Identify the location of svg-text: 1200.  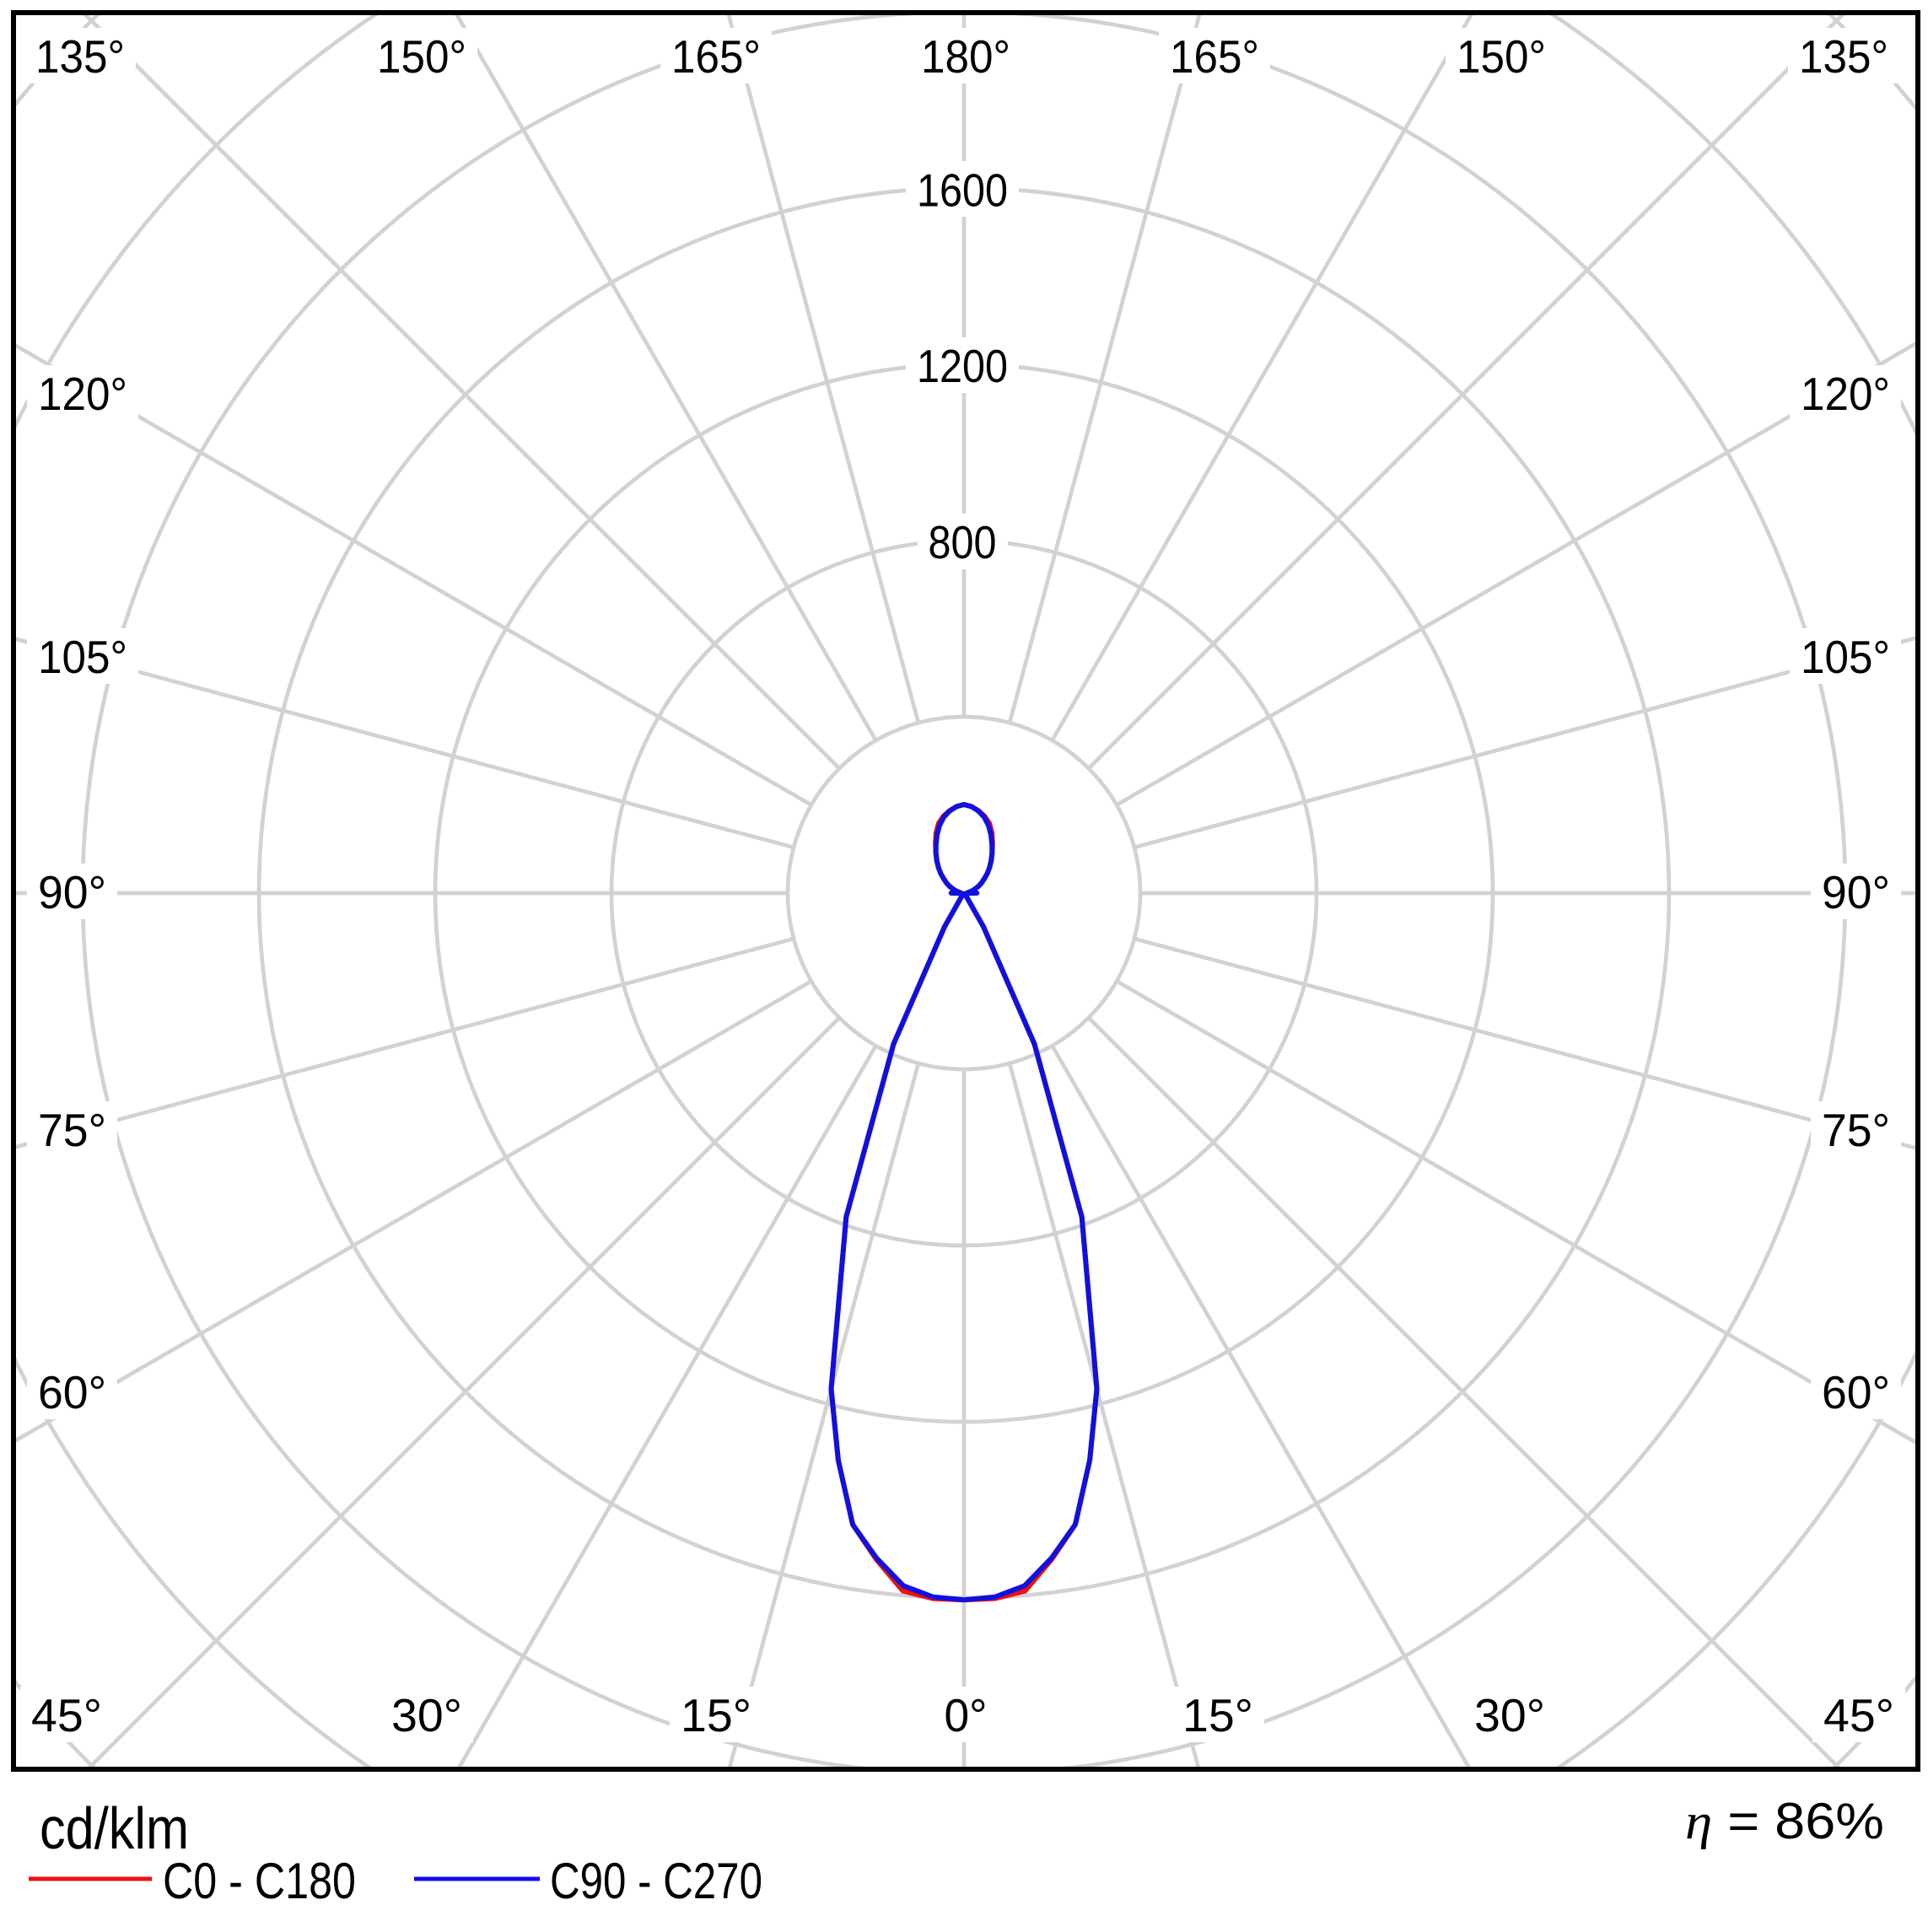
(962, 366).